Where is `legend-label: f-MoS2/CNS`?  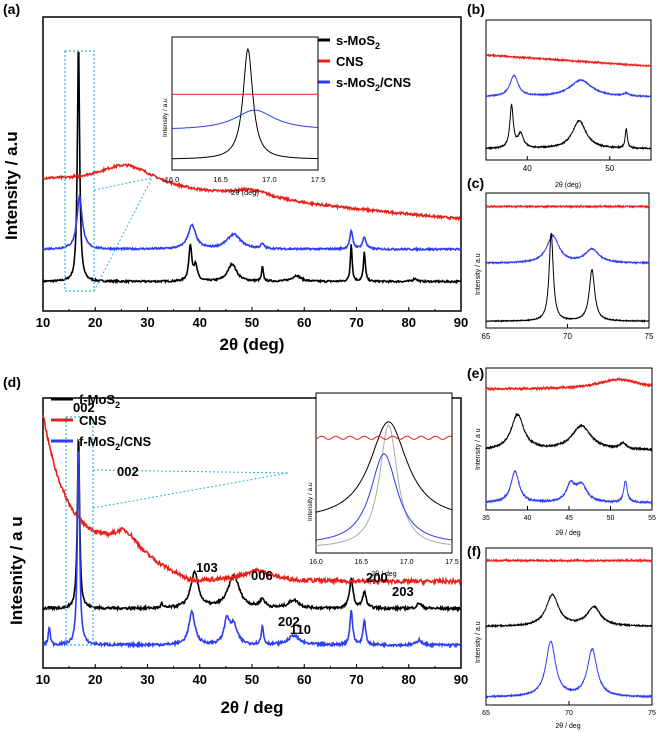 legend-label: f-MoS2/CNS is located at coordinates (115, 443).